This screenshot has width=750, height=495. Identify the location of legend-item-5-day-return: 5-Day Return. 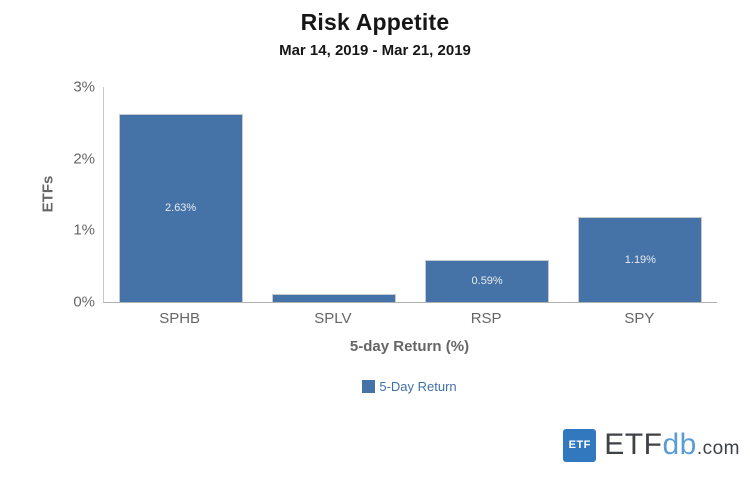
(409, 386).